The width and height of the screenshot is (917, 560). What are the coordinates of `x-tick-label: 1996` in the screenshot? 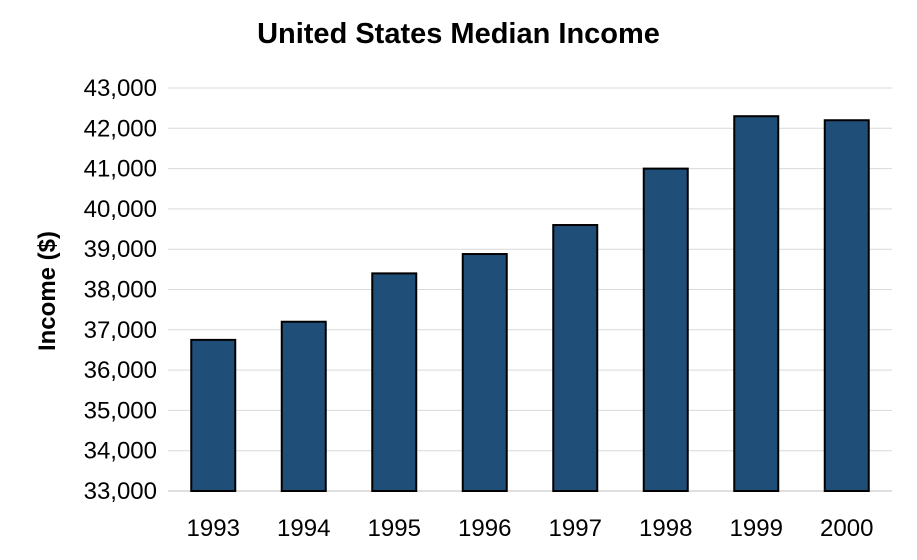 It's located at (484, 528).